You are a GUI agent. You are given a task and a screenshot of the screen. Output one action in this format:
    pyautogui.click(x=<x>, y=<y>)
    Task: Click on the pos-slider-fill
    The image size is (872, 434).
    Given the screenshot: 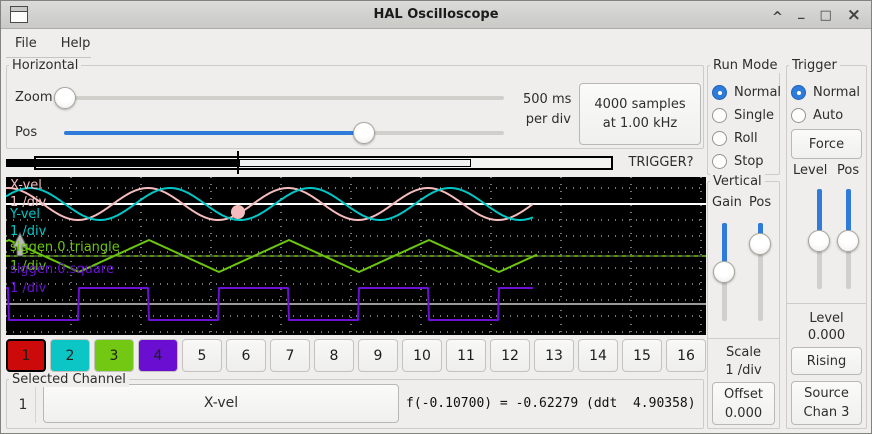 What is the action you would take?
    pyautogui.click(x=210, y=133)
    